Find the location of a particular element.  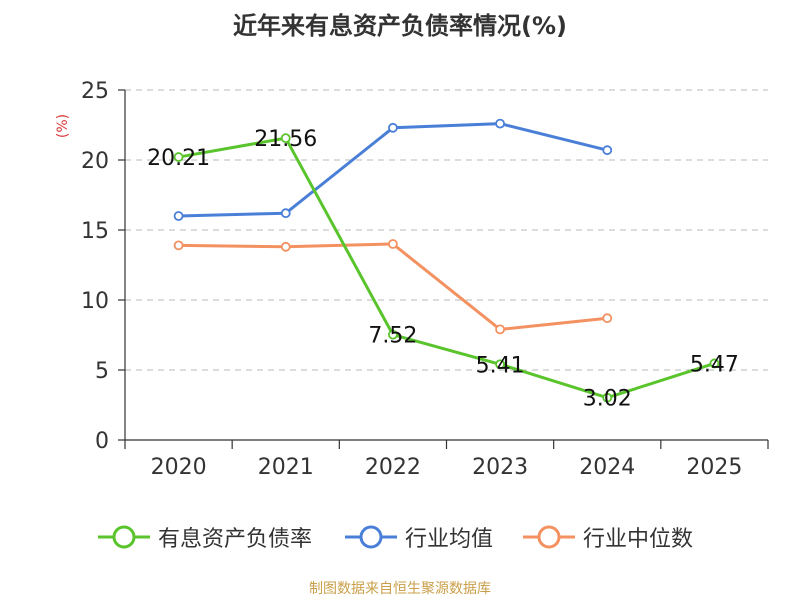

data-label: 5.41 is located at coordinates (500, 365).